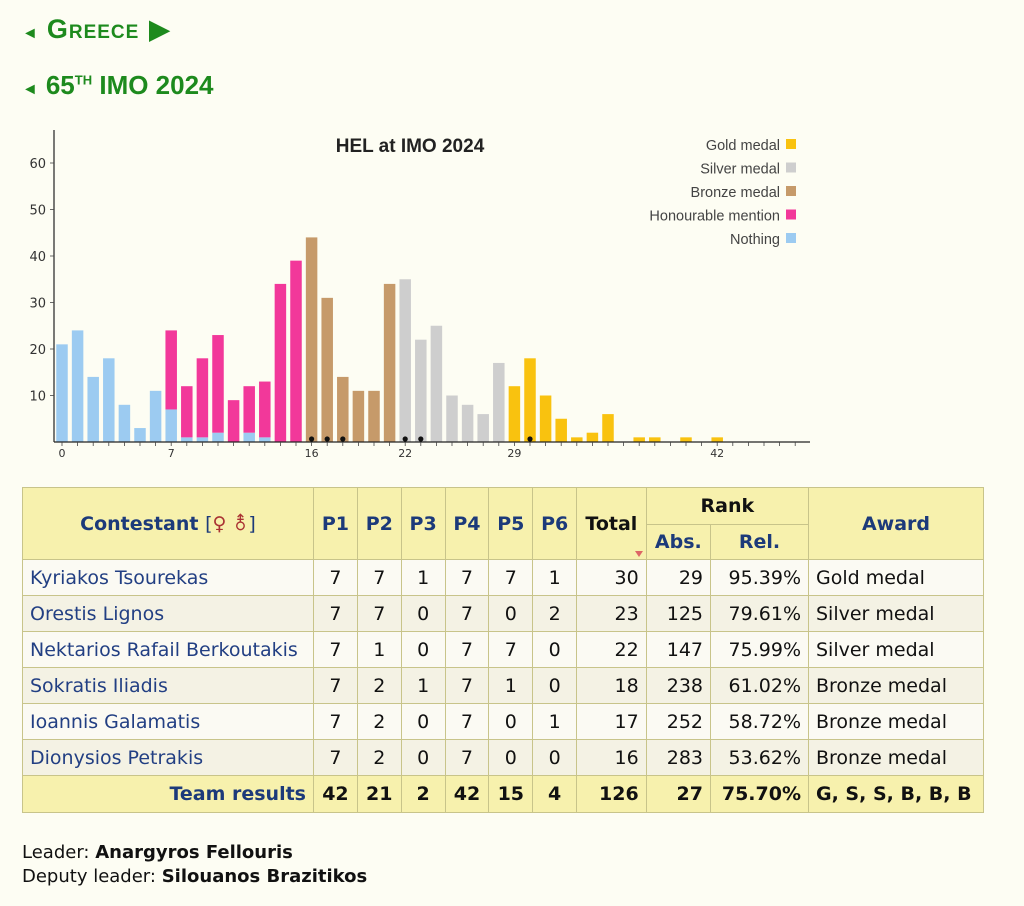 Image resolution: width=1024 pixels, height=906 pixels. Describe the element at coordinates (896, 794) in the screenshot. I see `team-awards: G, S, S, B, B, B` at that location.